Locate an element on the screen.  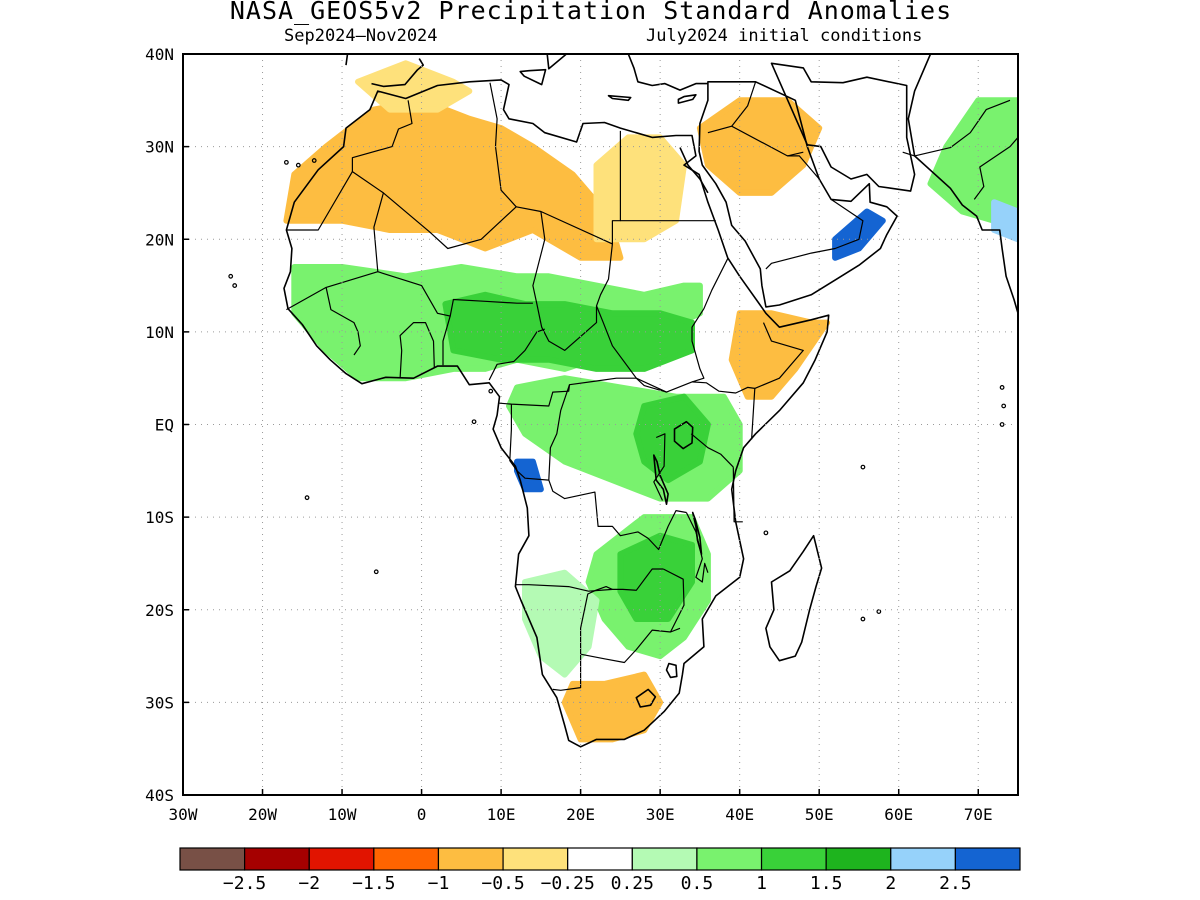
x-tick-label: 20W is located at coordinates (262, 814).